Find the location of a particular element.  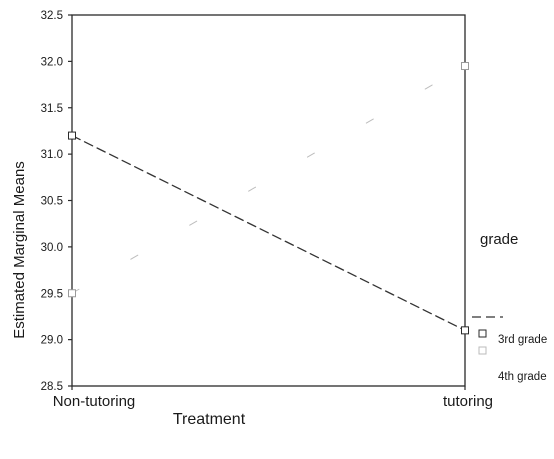

y-tick-label-0: 28.5 is located at coordinates (52, 387).